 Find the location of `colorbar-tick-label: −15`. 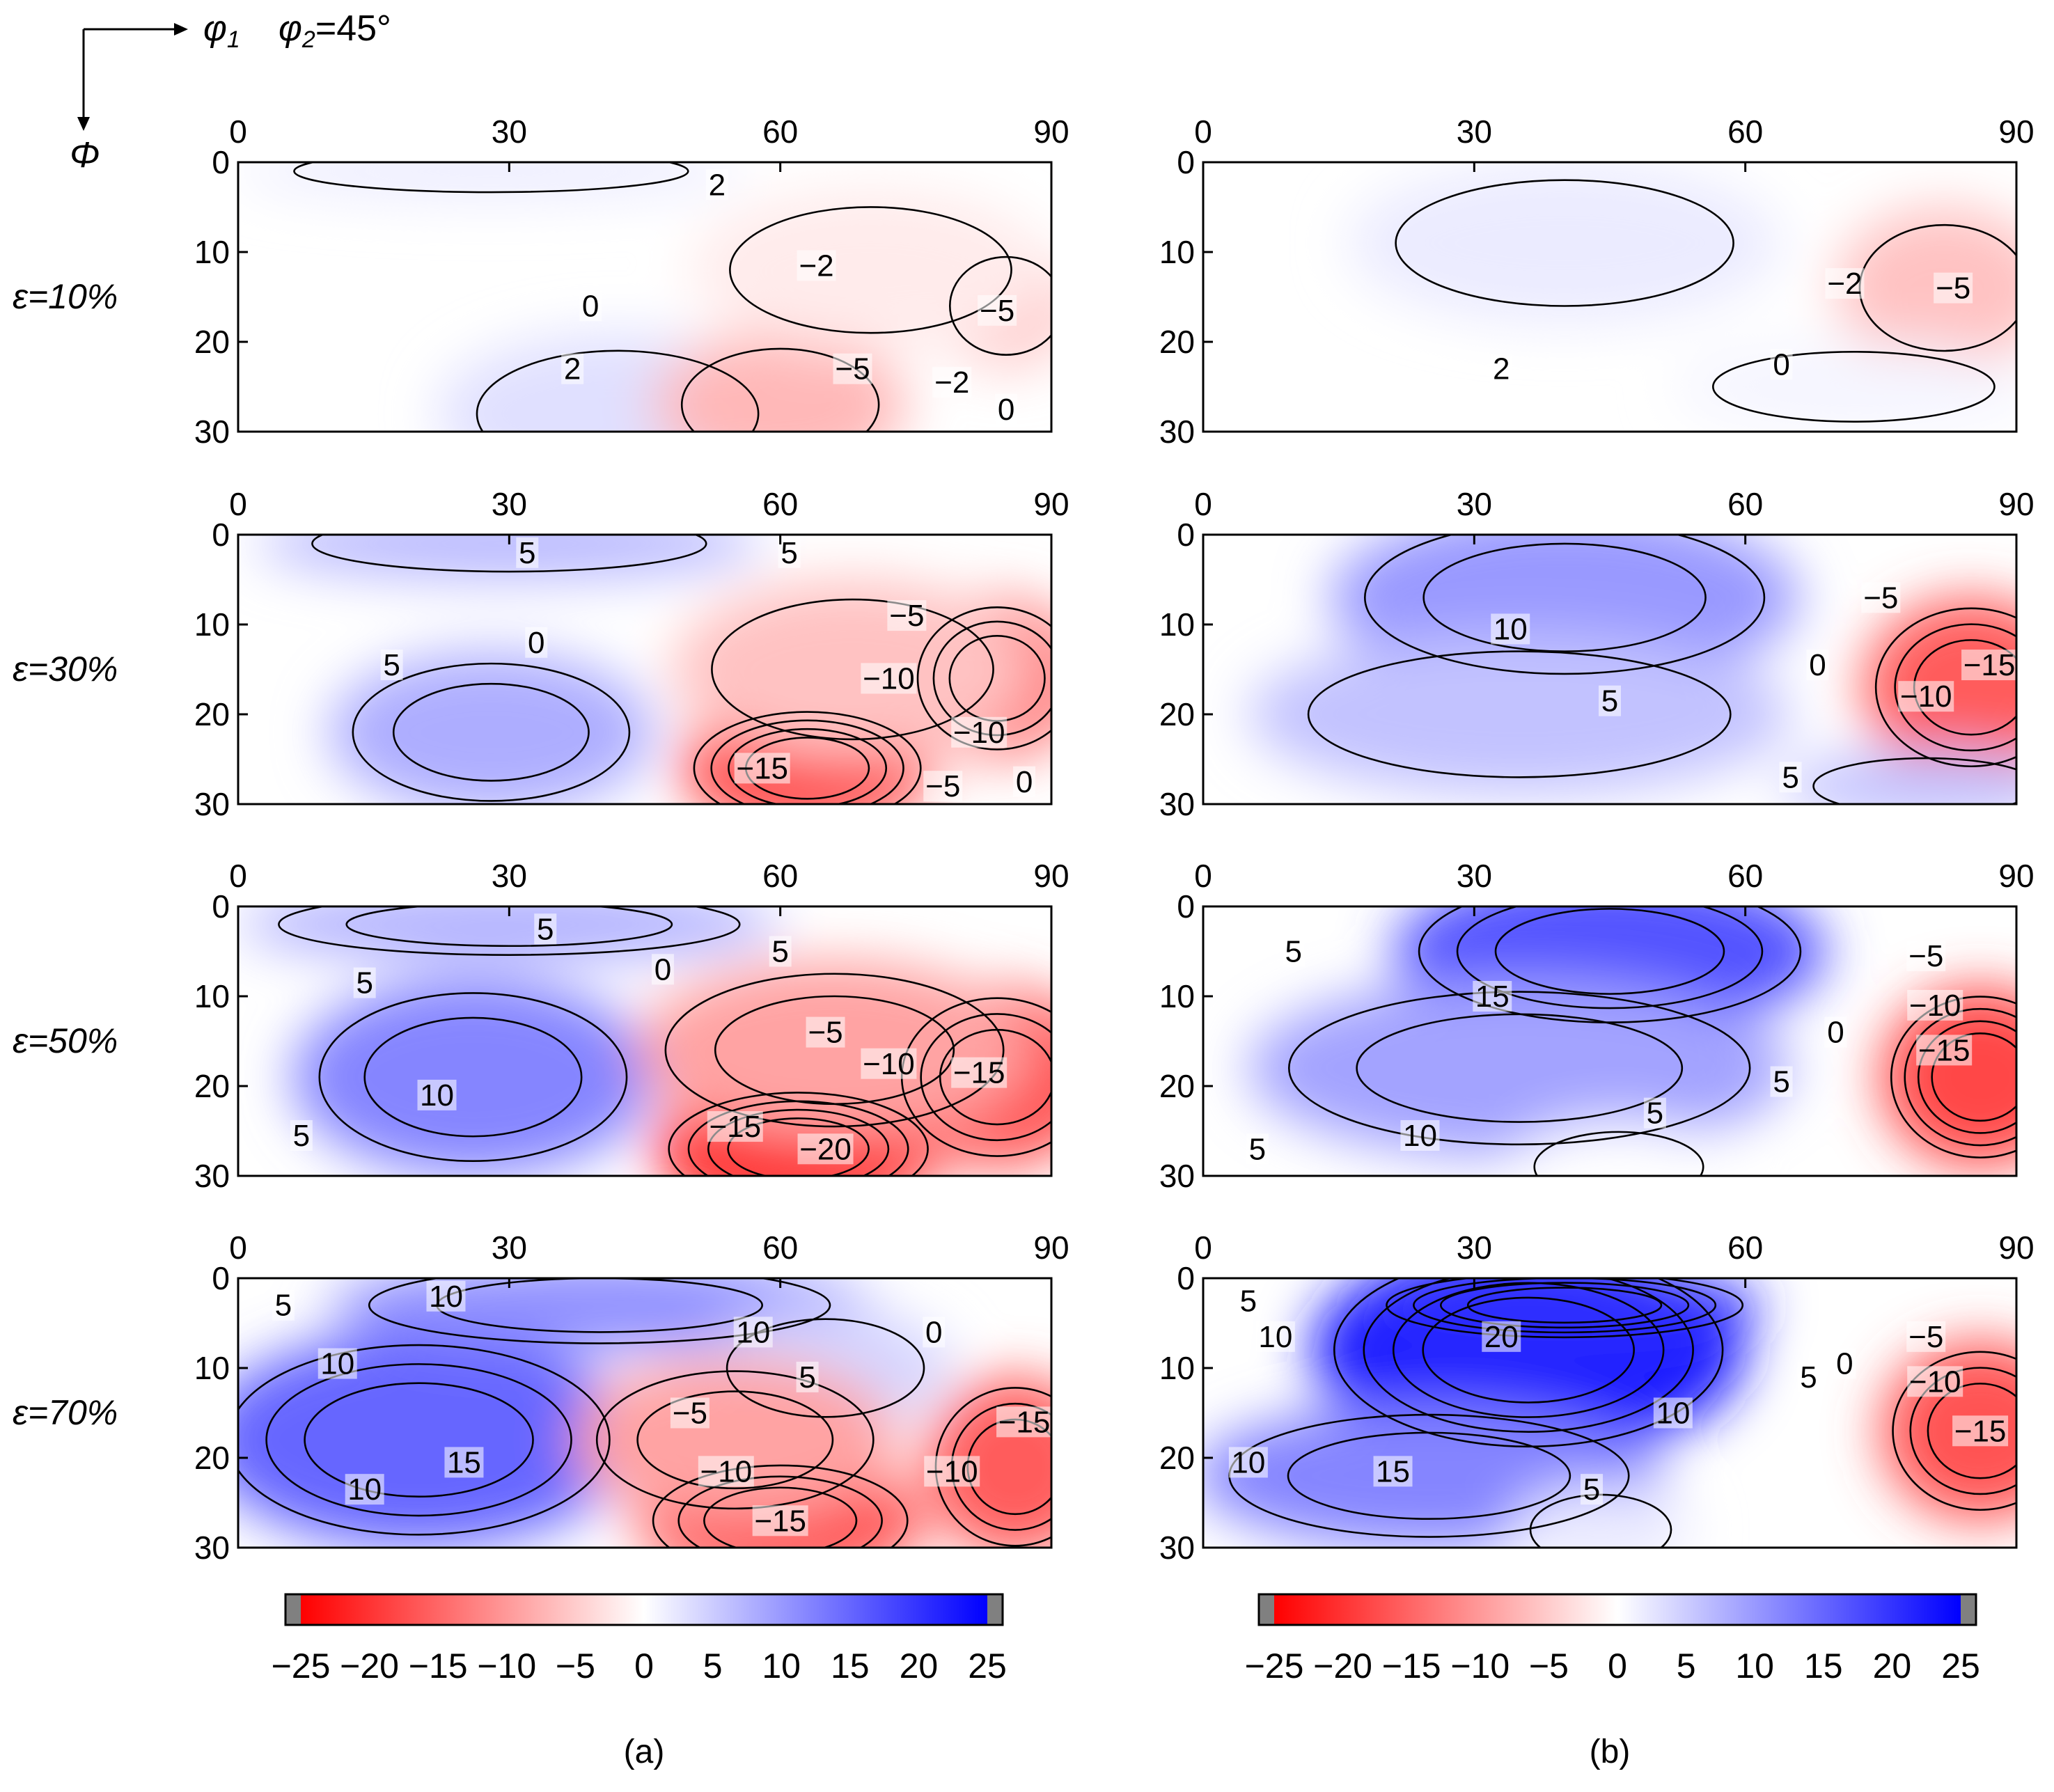

colorbar-tick-label: −15 is located at coordinates (439, 1665).